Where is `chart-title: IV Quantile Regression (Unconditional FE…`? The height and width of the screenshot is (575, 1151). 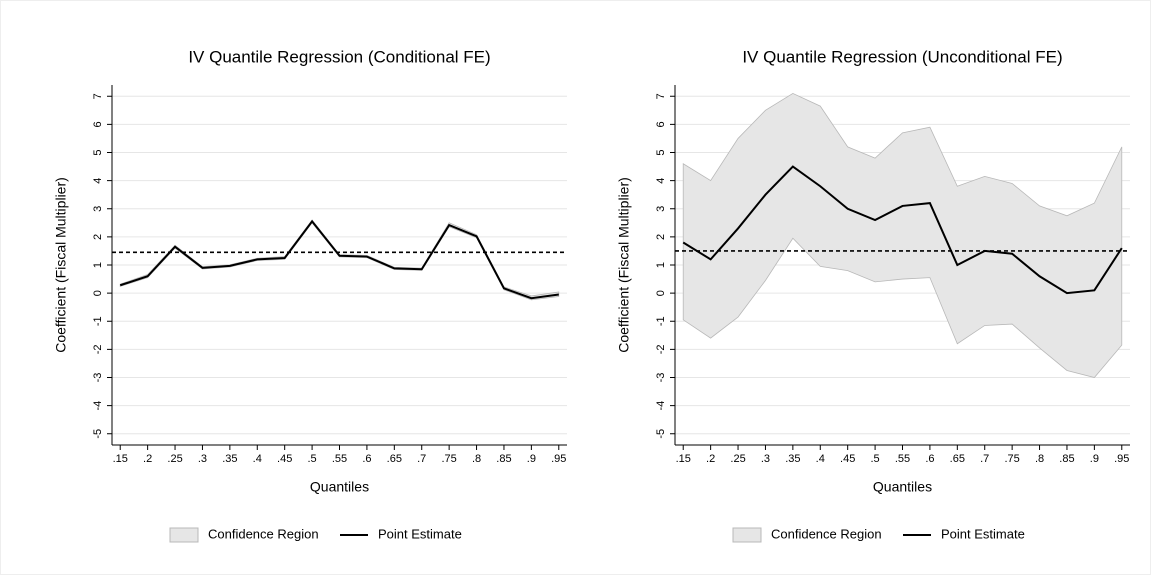
chart-title: IV Quantile Regression (Unconditional FE… is located at coordinates (902, 56).